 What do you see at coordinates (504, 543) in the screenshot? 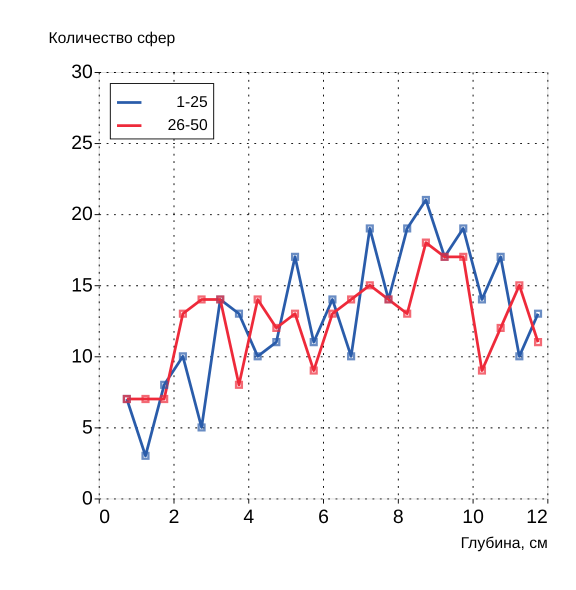
I see `x-axis-title: Глубина, см` at bounding box center [504, 543].